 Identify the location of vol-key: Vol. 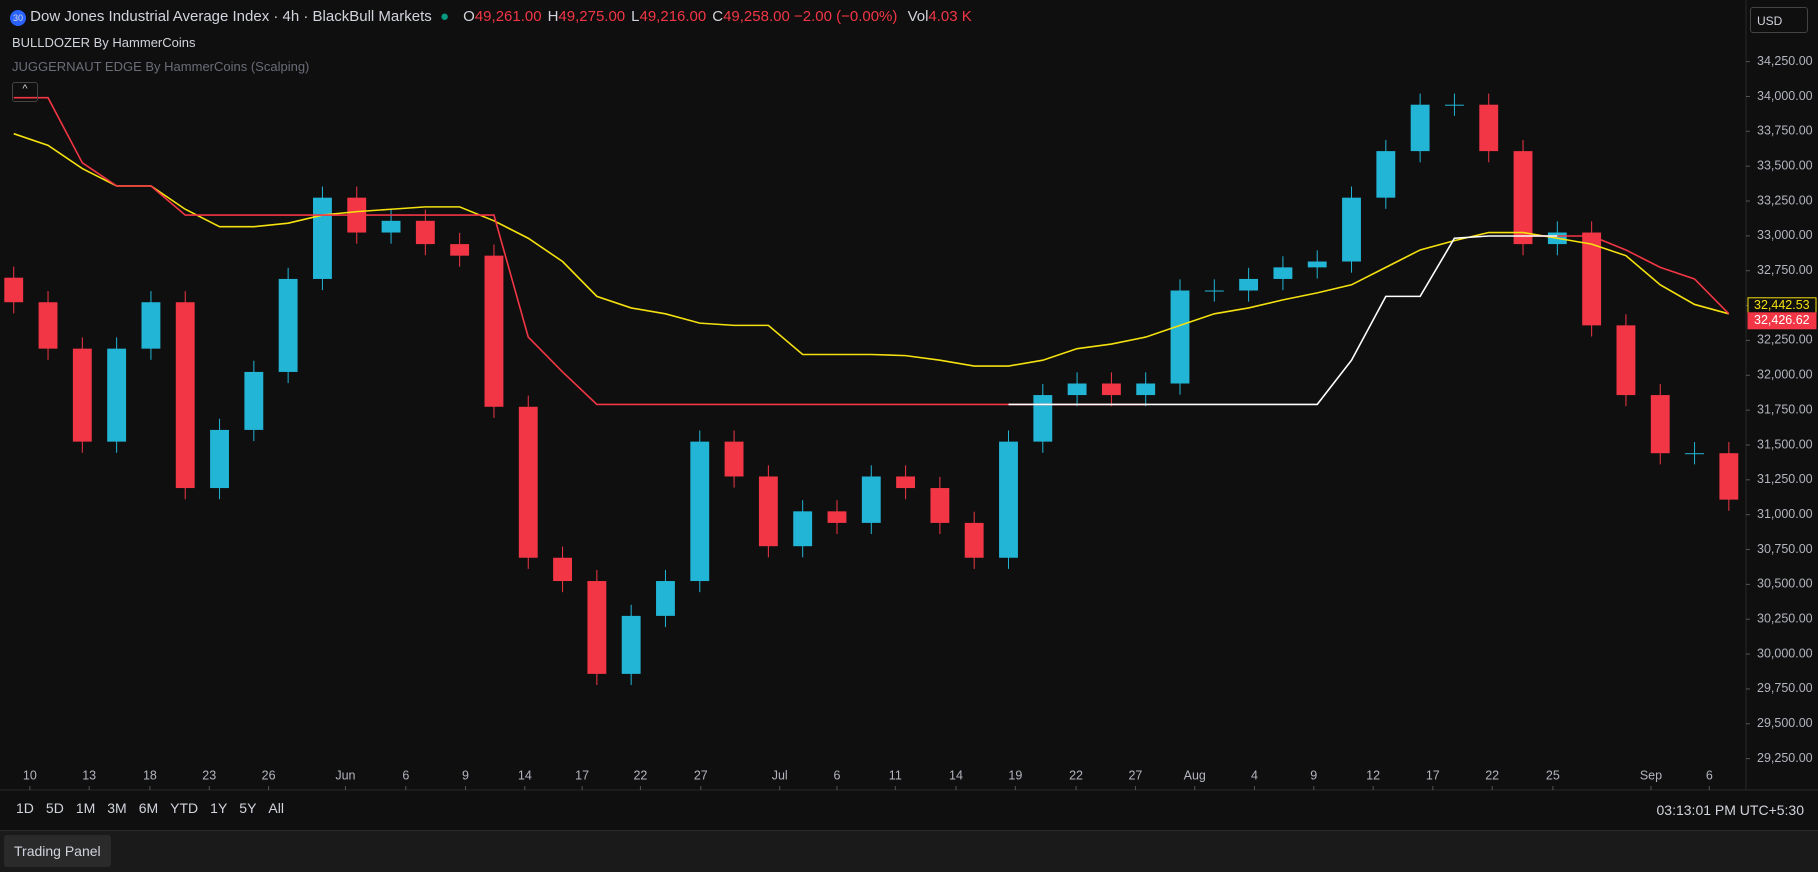
(918, 16).